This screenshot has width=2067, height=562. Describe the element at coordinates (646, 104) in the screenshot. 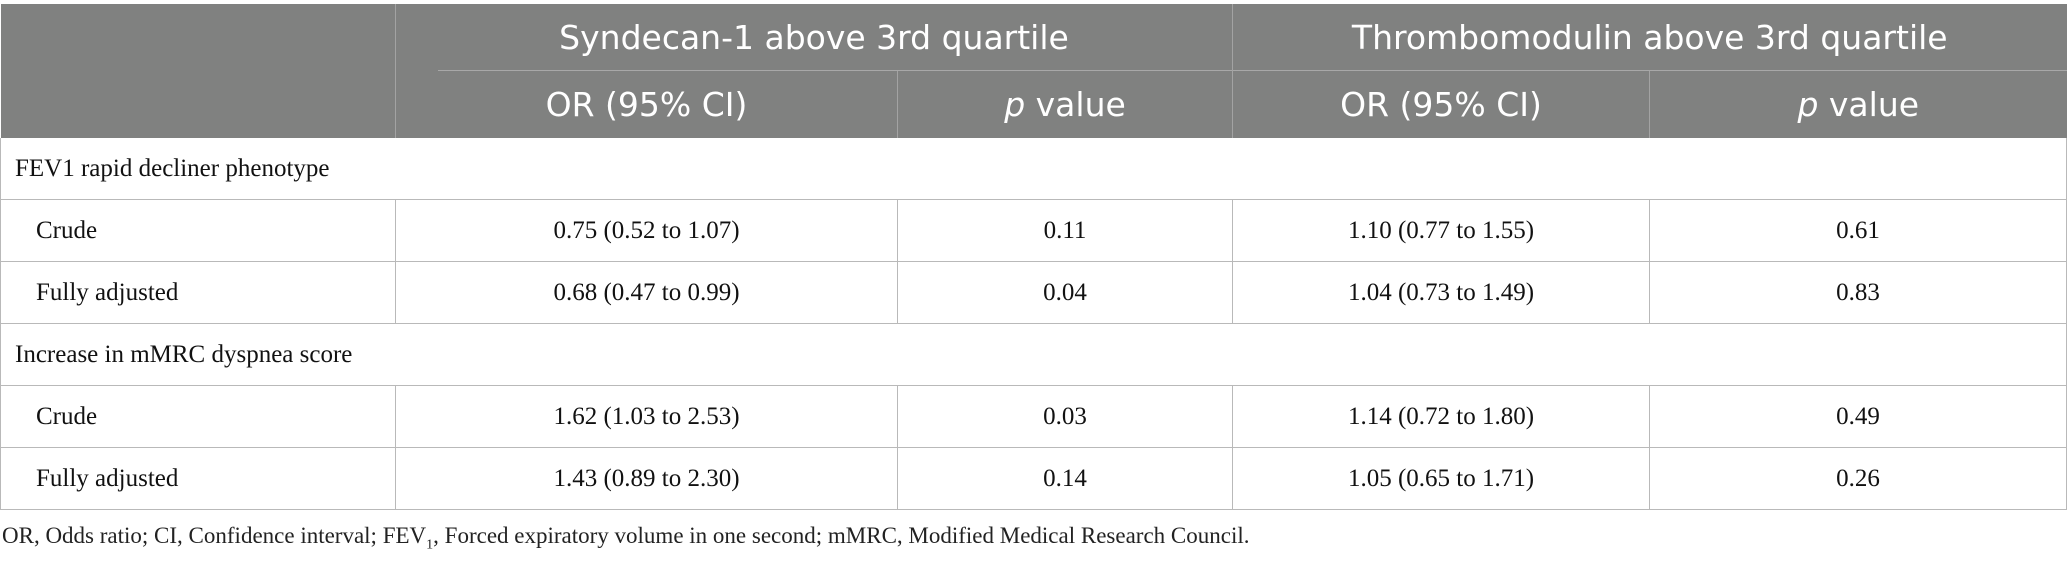

I see `header-syndecan-or: OR (95% CI)` at that location.